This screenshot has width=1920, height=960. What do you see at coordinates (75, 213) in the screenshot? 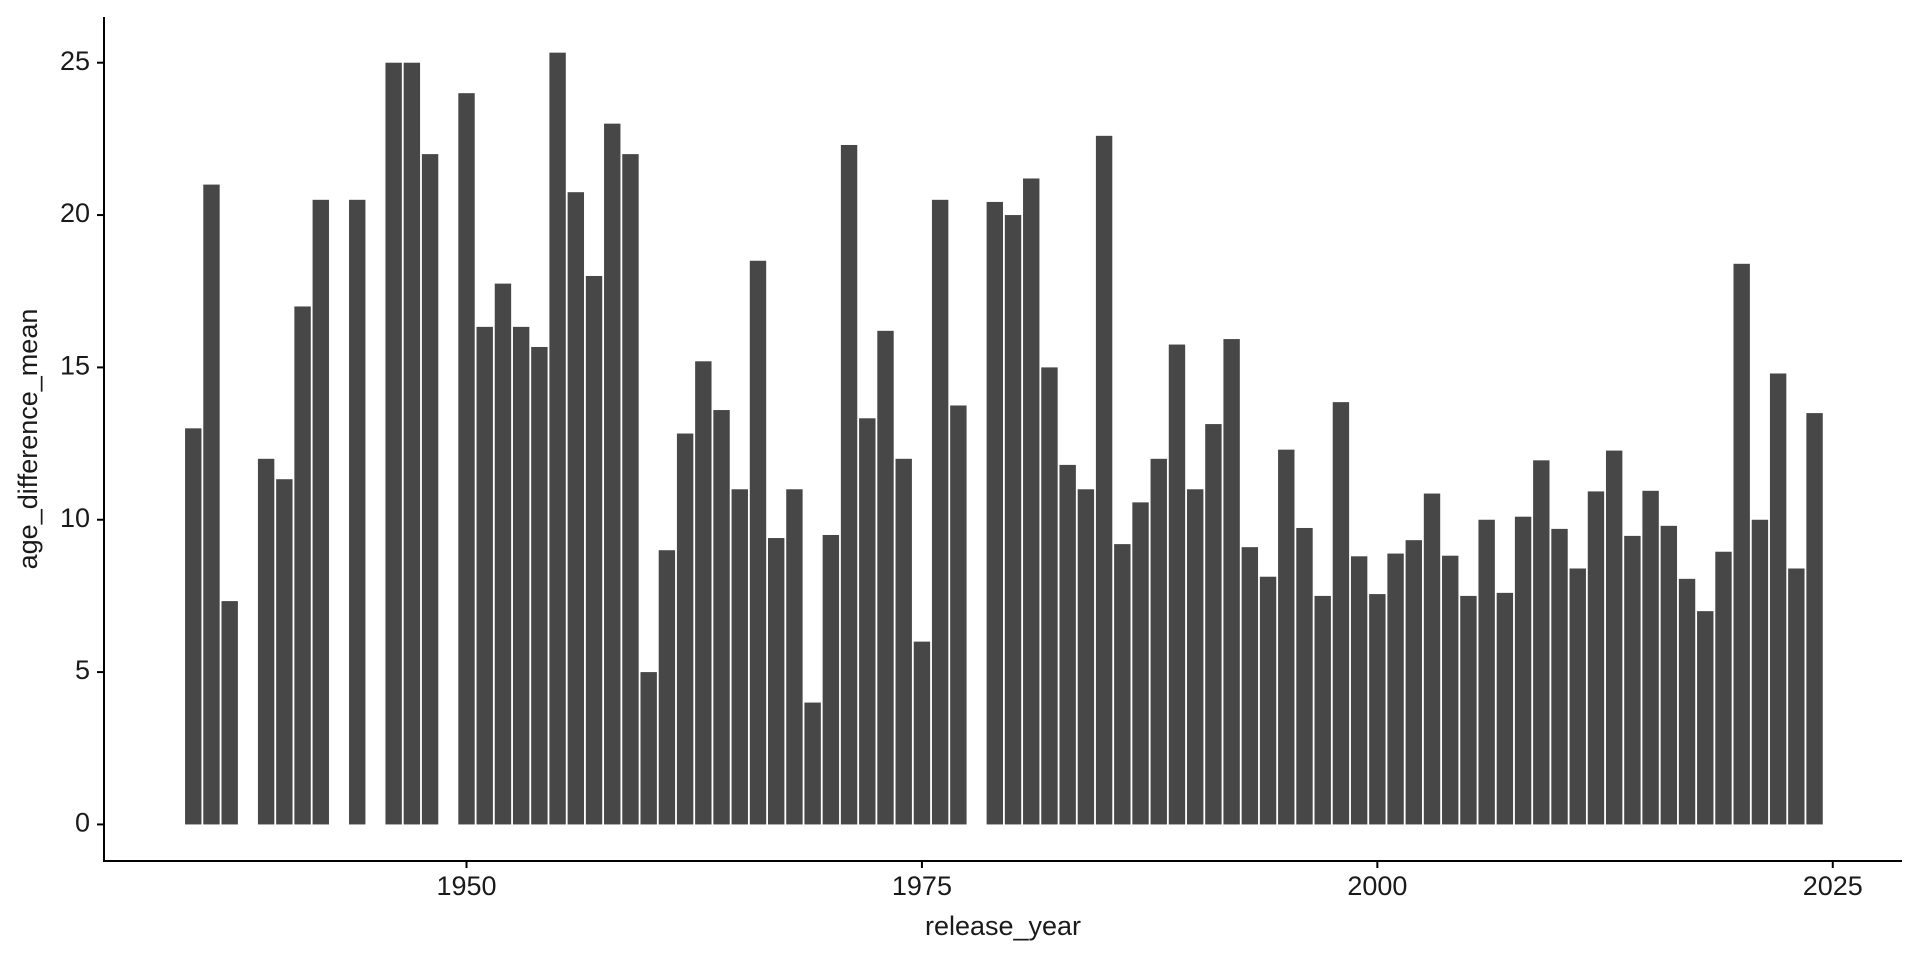
I see `y-tick-label: 20` at bounding box center [75, 213].